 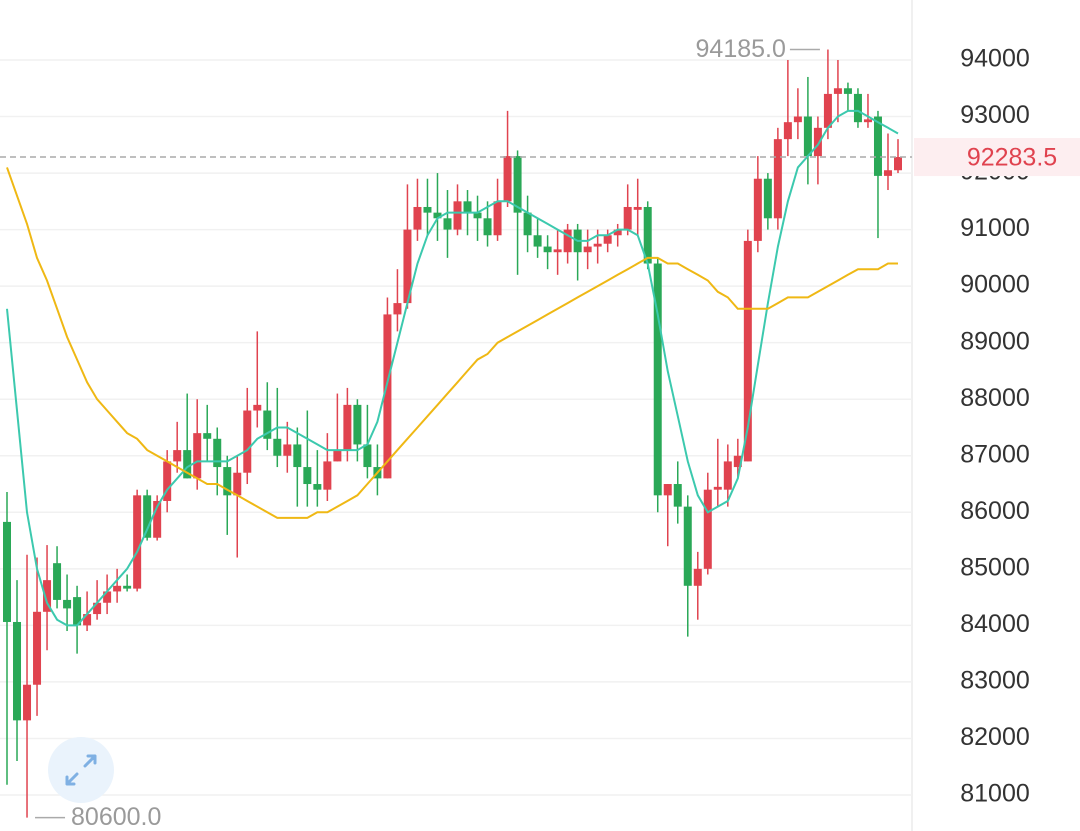 What do you see at coordinates (995, 341) in the screenshot?
I see `y-tick-label: 89000` at bounding box center [995, 341].